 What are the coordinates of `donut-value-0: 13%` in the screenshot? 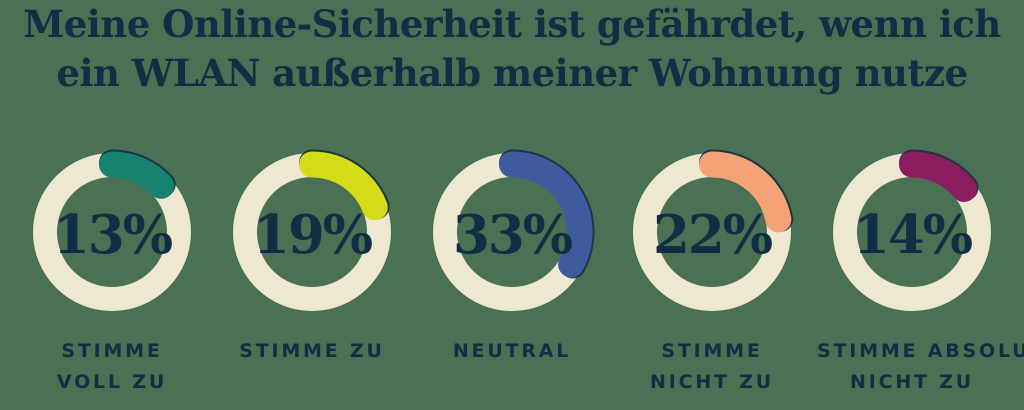 It's located at (112, 235).